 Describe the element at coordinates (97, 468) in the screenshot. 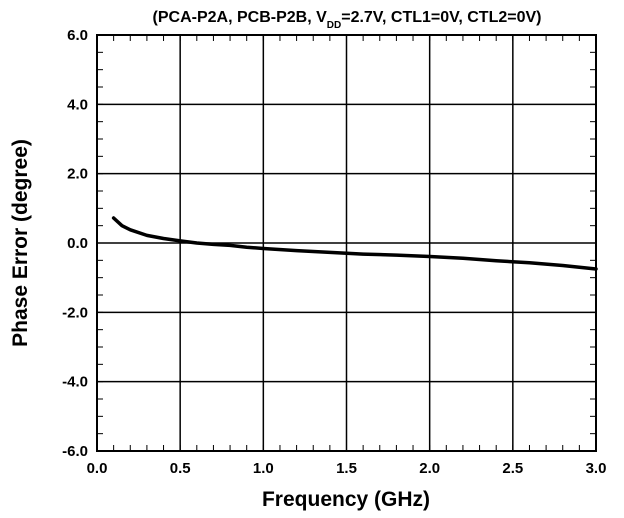

I see `x-tick-label: 0.0` at that location.